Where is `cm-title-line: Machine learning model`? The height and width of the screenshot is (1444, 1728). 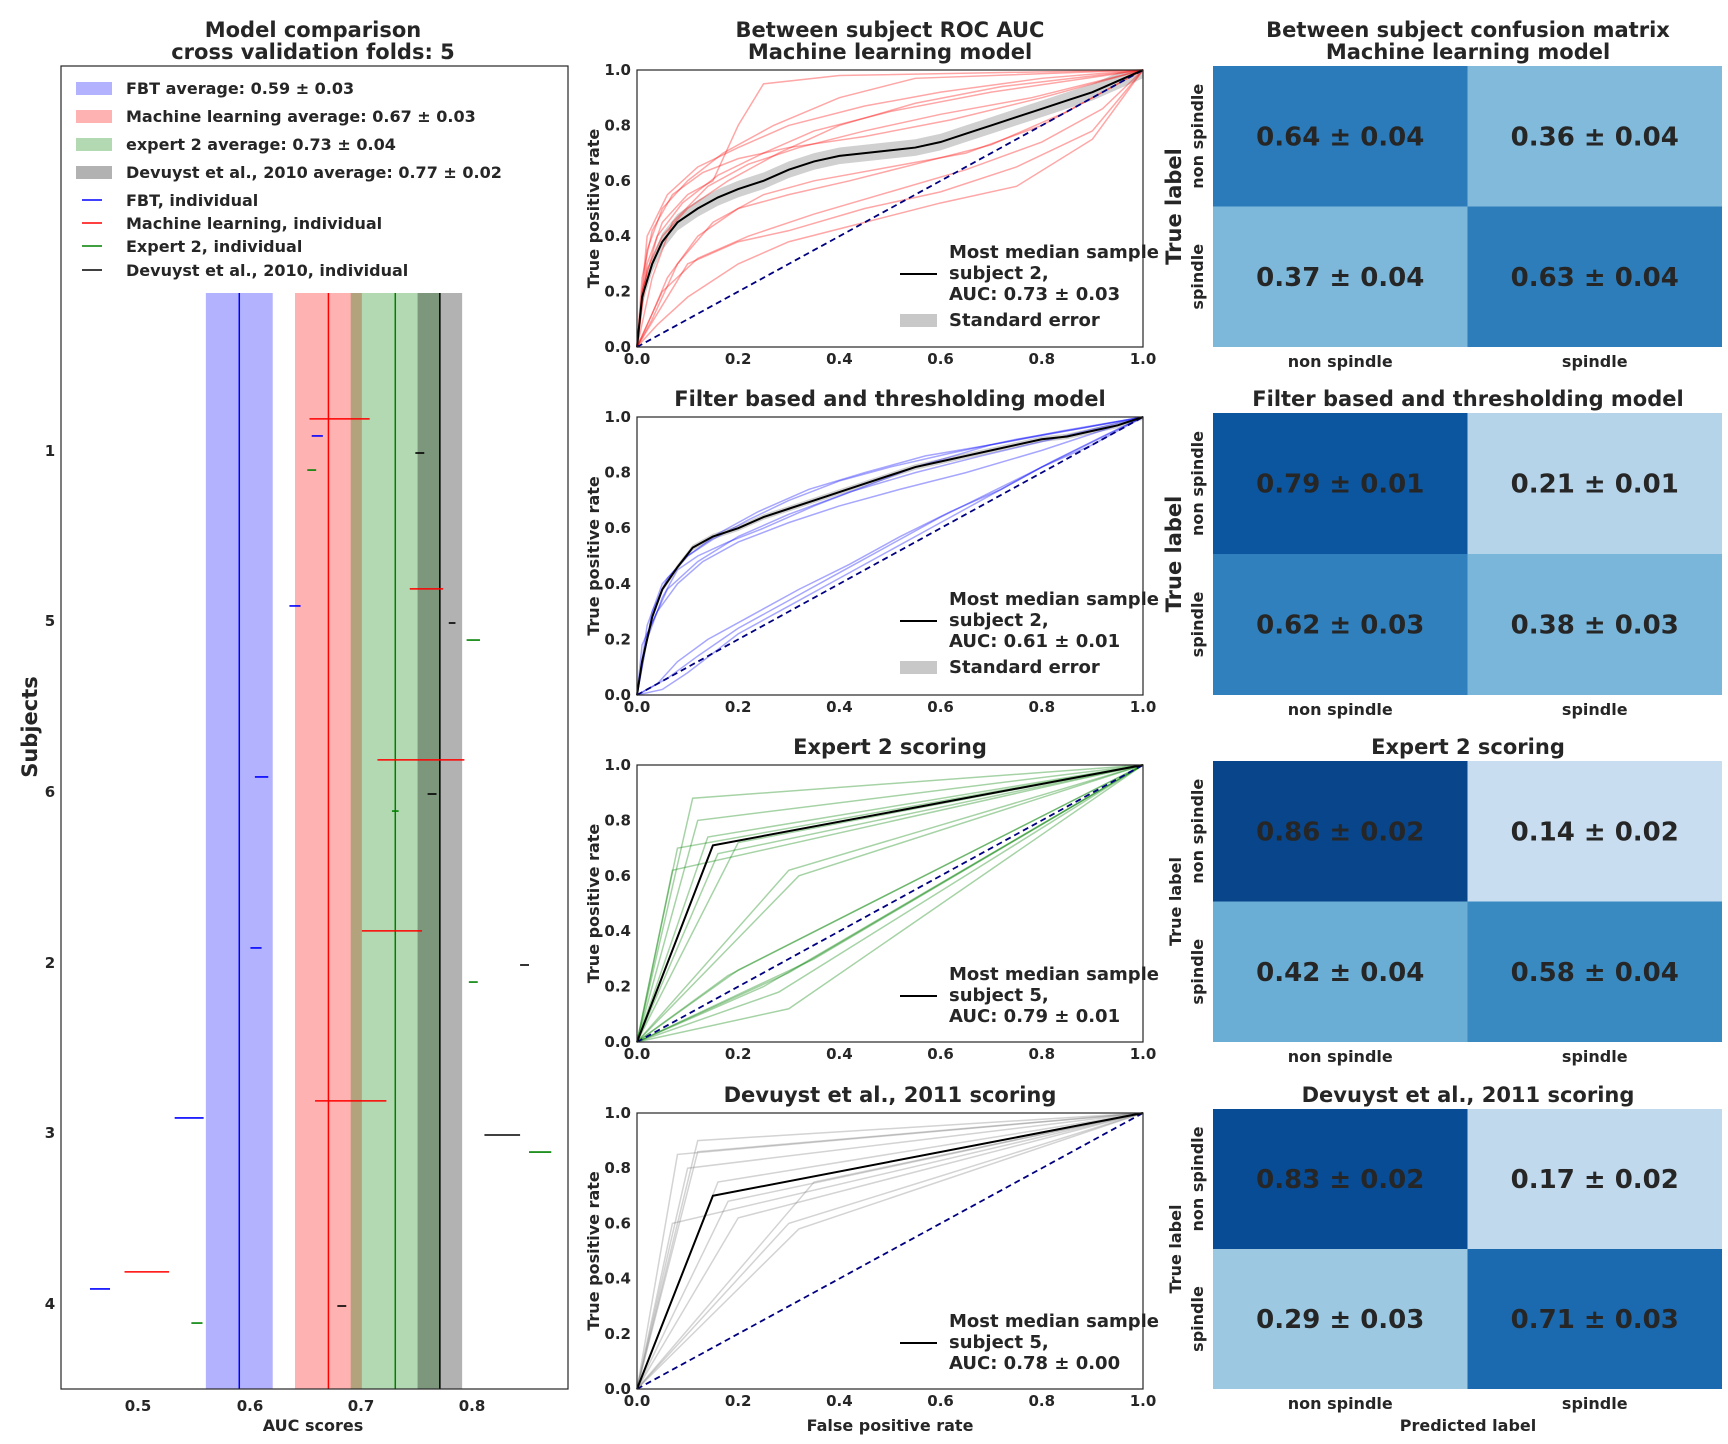 cm-title-line: Machine learning model is located at coordinates (1468, 52).